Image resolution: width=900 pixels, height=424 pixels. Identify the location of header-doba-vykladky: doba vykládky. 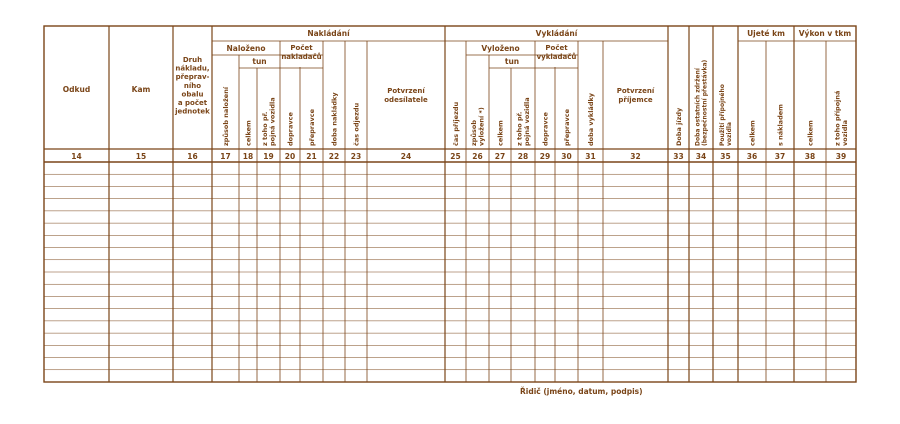
(591, 119).